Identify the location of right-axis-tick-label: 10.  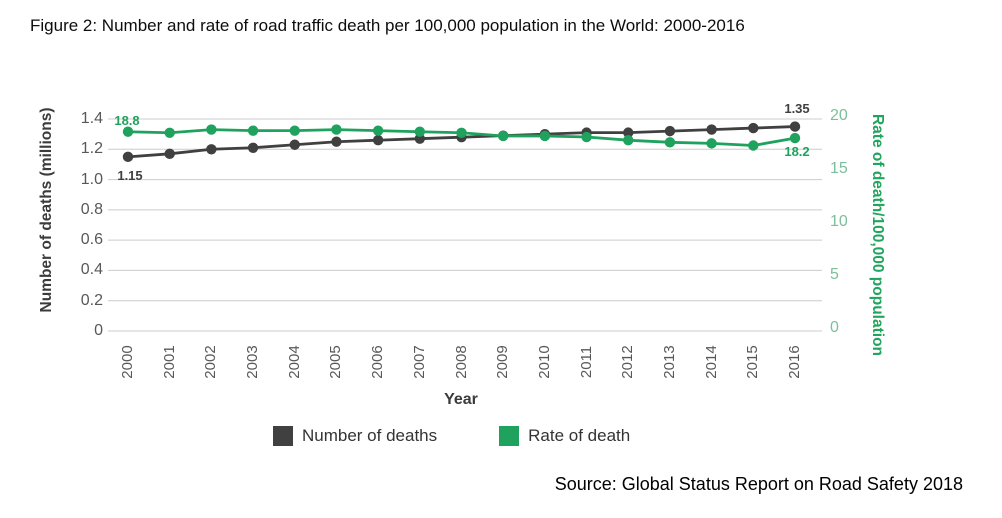
(839, 221).